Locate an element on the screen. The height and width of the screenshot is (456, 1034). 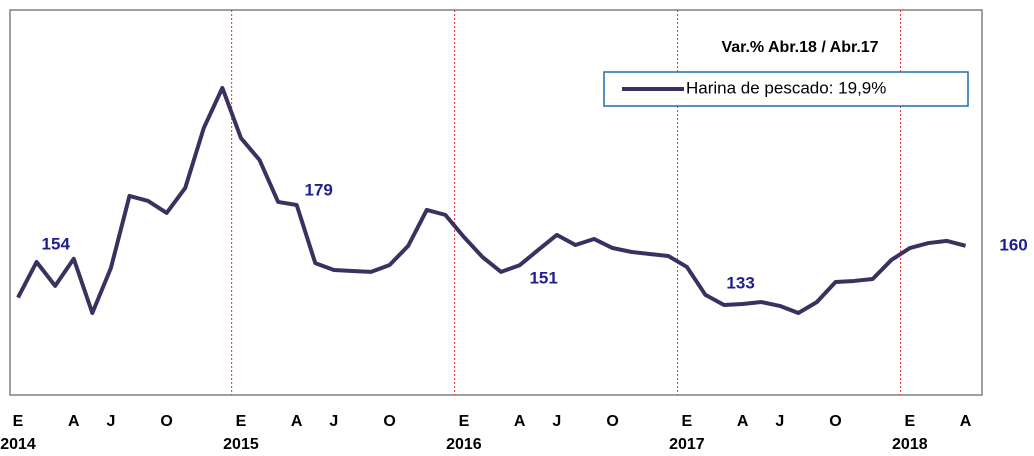
data-label: 179 is located at coordinates (319, 189).